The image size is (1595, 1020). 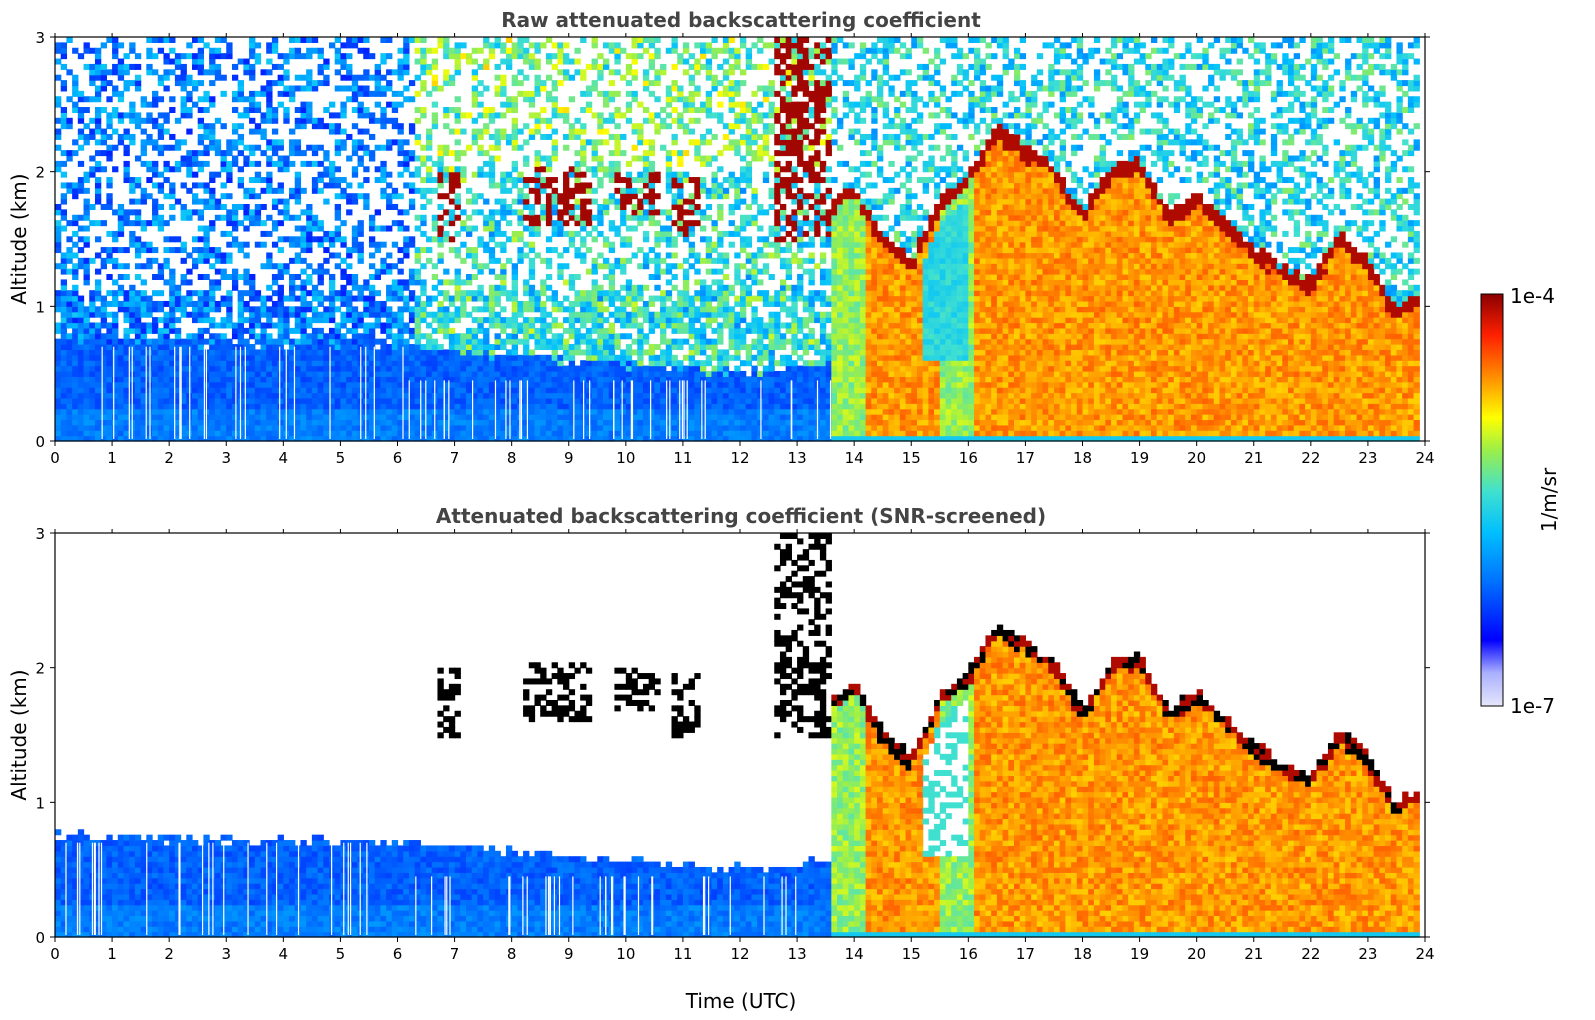 I want to click on panel-raw-ylabel: Altitude (km), so click(x=19, y=238).